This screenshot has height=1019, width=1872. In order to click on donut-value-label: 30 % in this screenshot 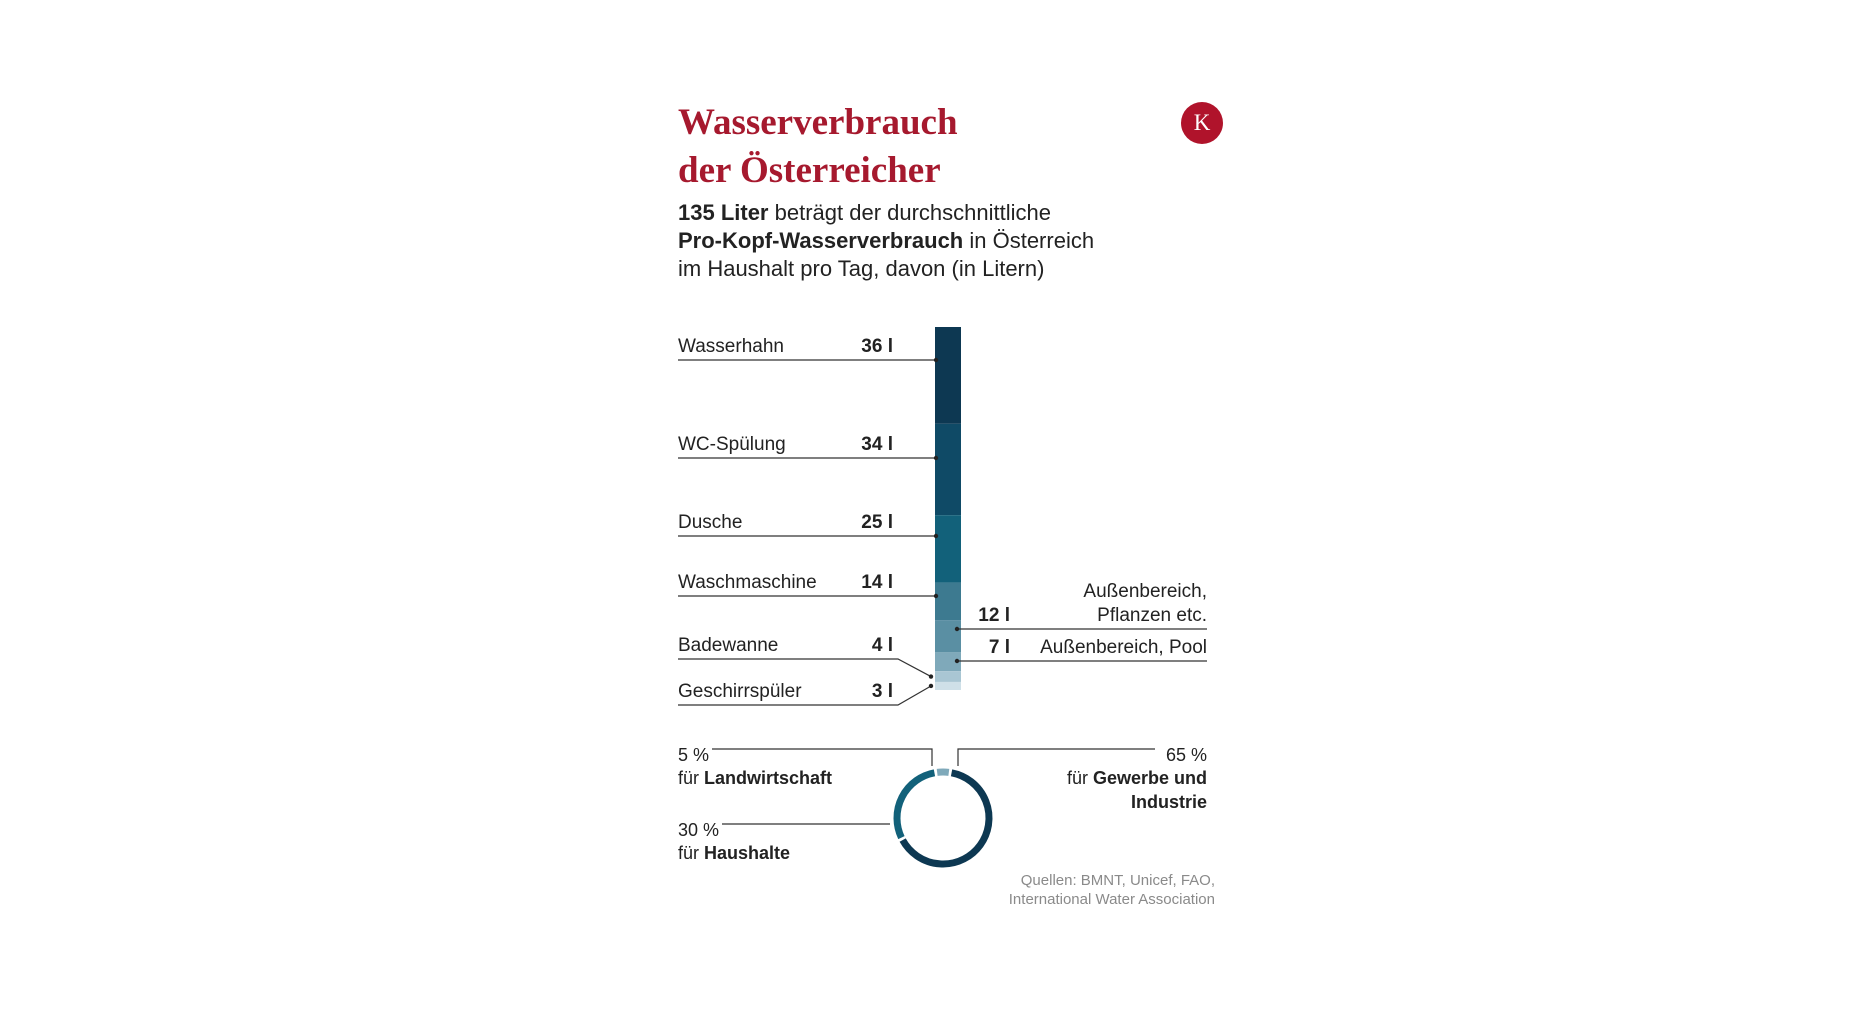, I will do `click(698, 830)`.